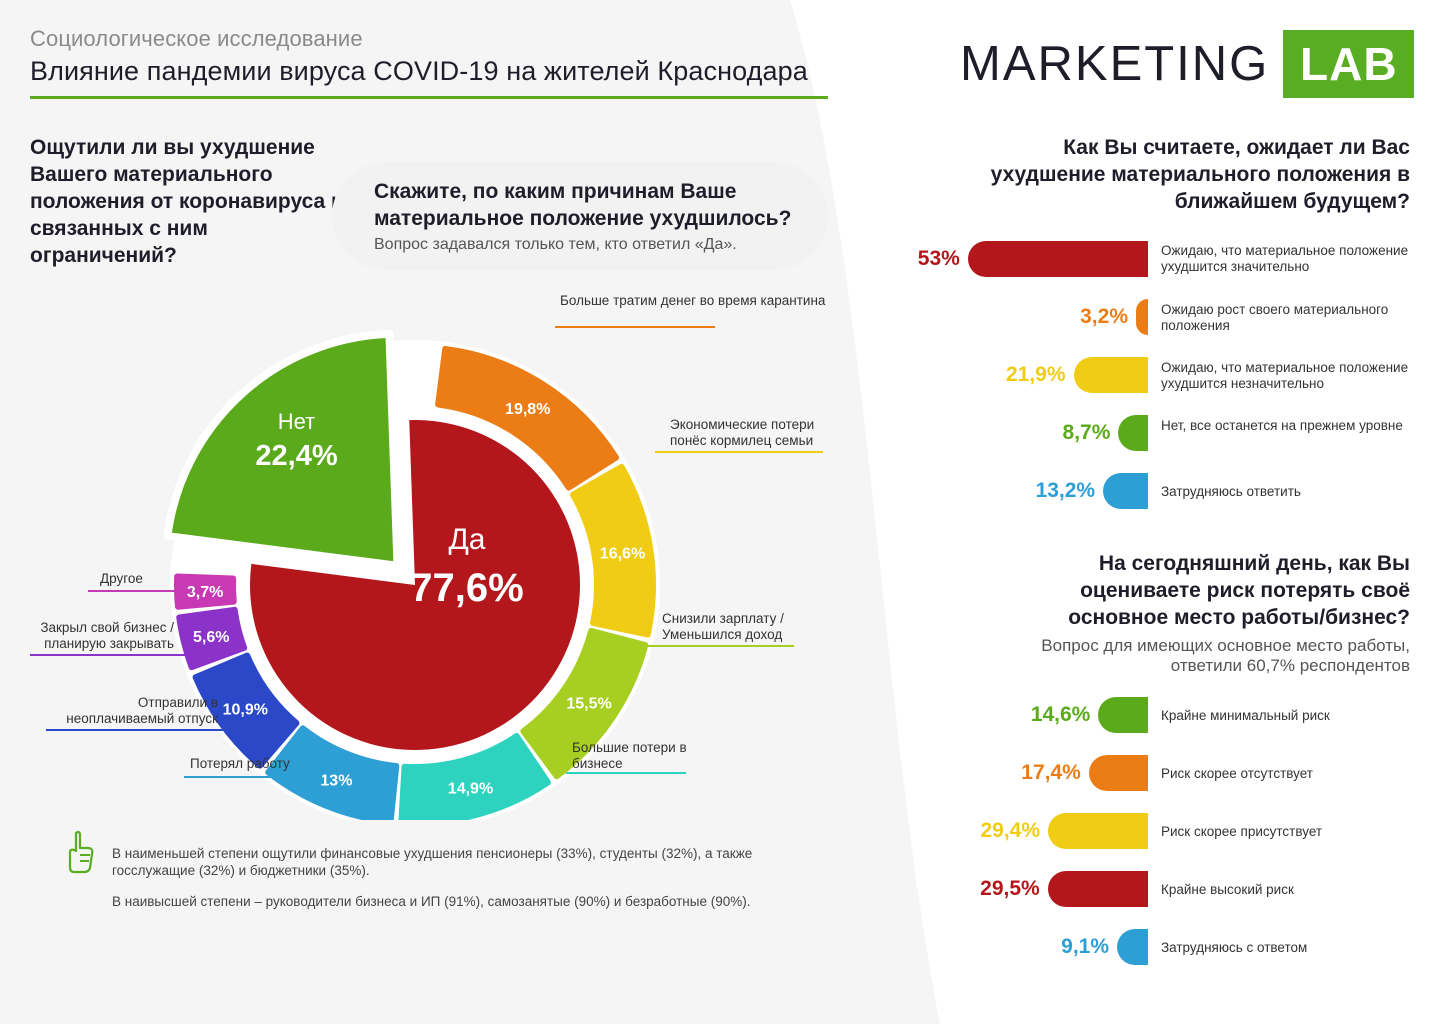 This screenshot has height=1024, width=1440. What do you see at coordinates (1010, 830) in the screenshot?
I see `q2-value-2: 29,4%` at bounding box center [1010, 830].